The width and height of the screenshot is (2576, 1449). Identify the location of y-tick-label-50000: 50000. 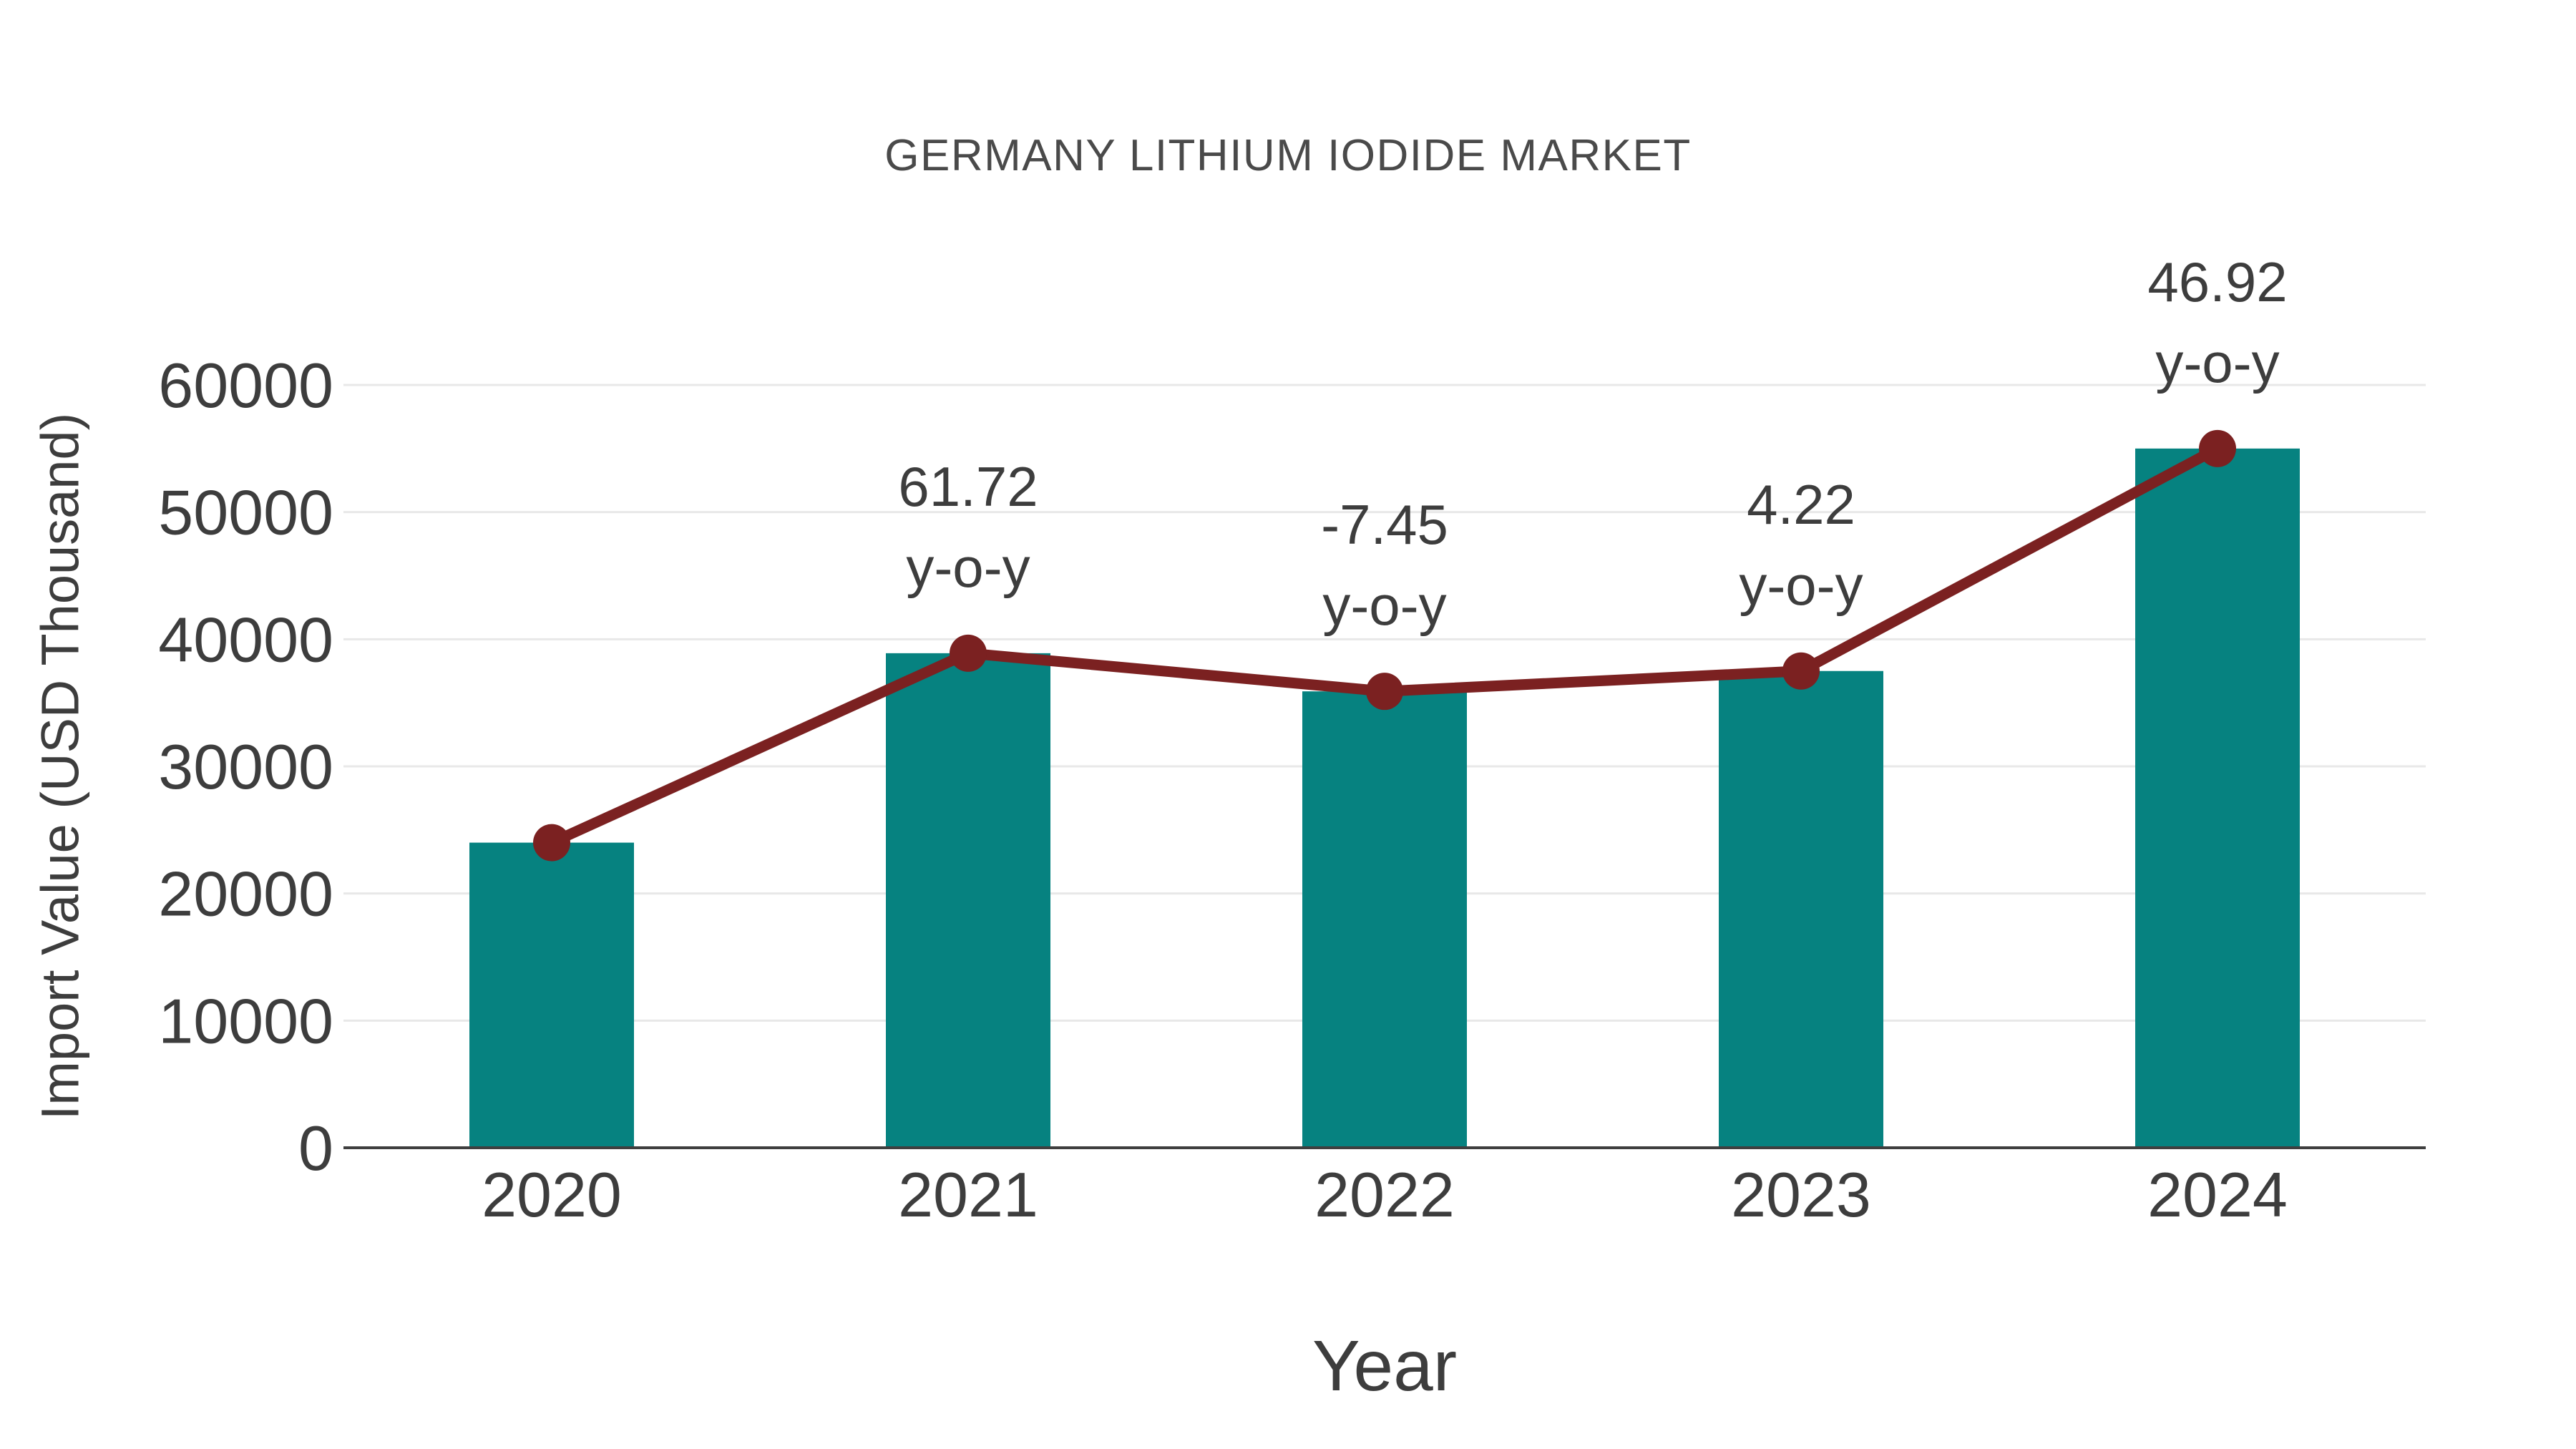
(245, 512).